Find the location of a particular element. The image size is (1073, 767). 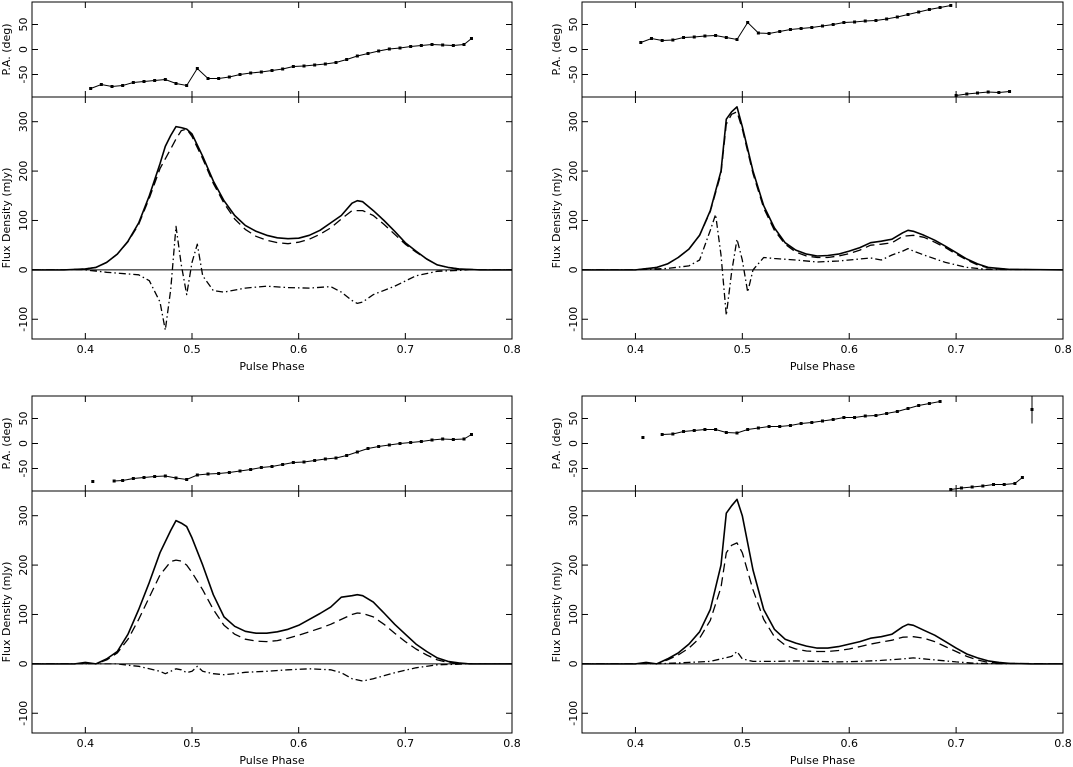

flux-ytick-label: -100 is located at coordinates (573, 713).